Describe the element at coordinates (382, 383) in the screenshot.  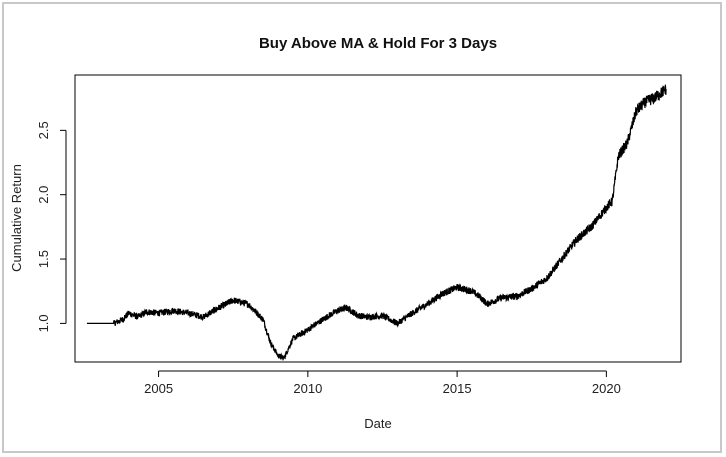
I see `x-axis: 2005 2010 2015 2020` at that location.